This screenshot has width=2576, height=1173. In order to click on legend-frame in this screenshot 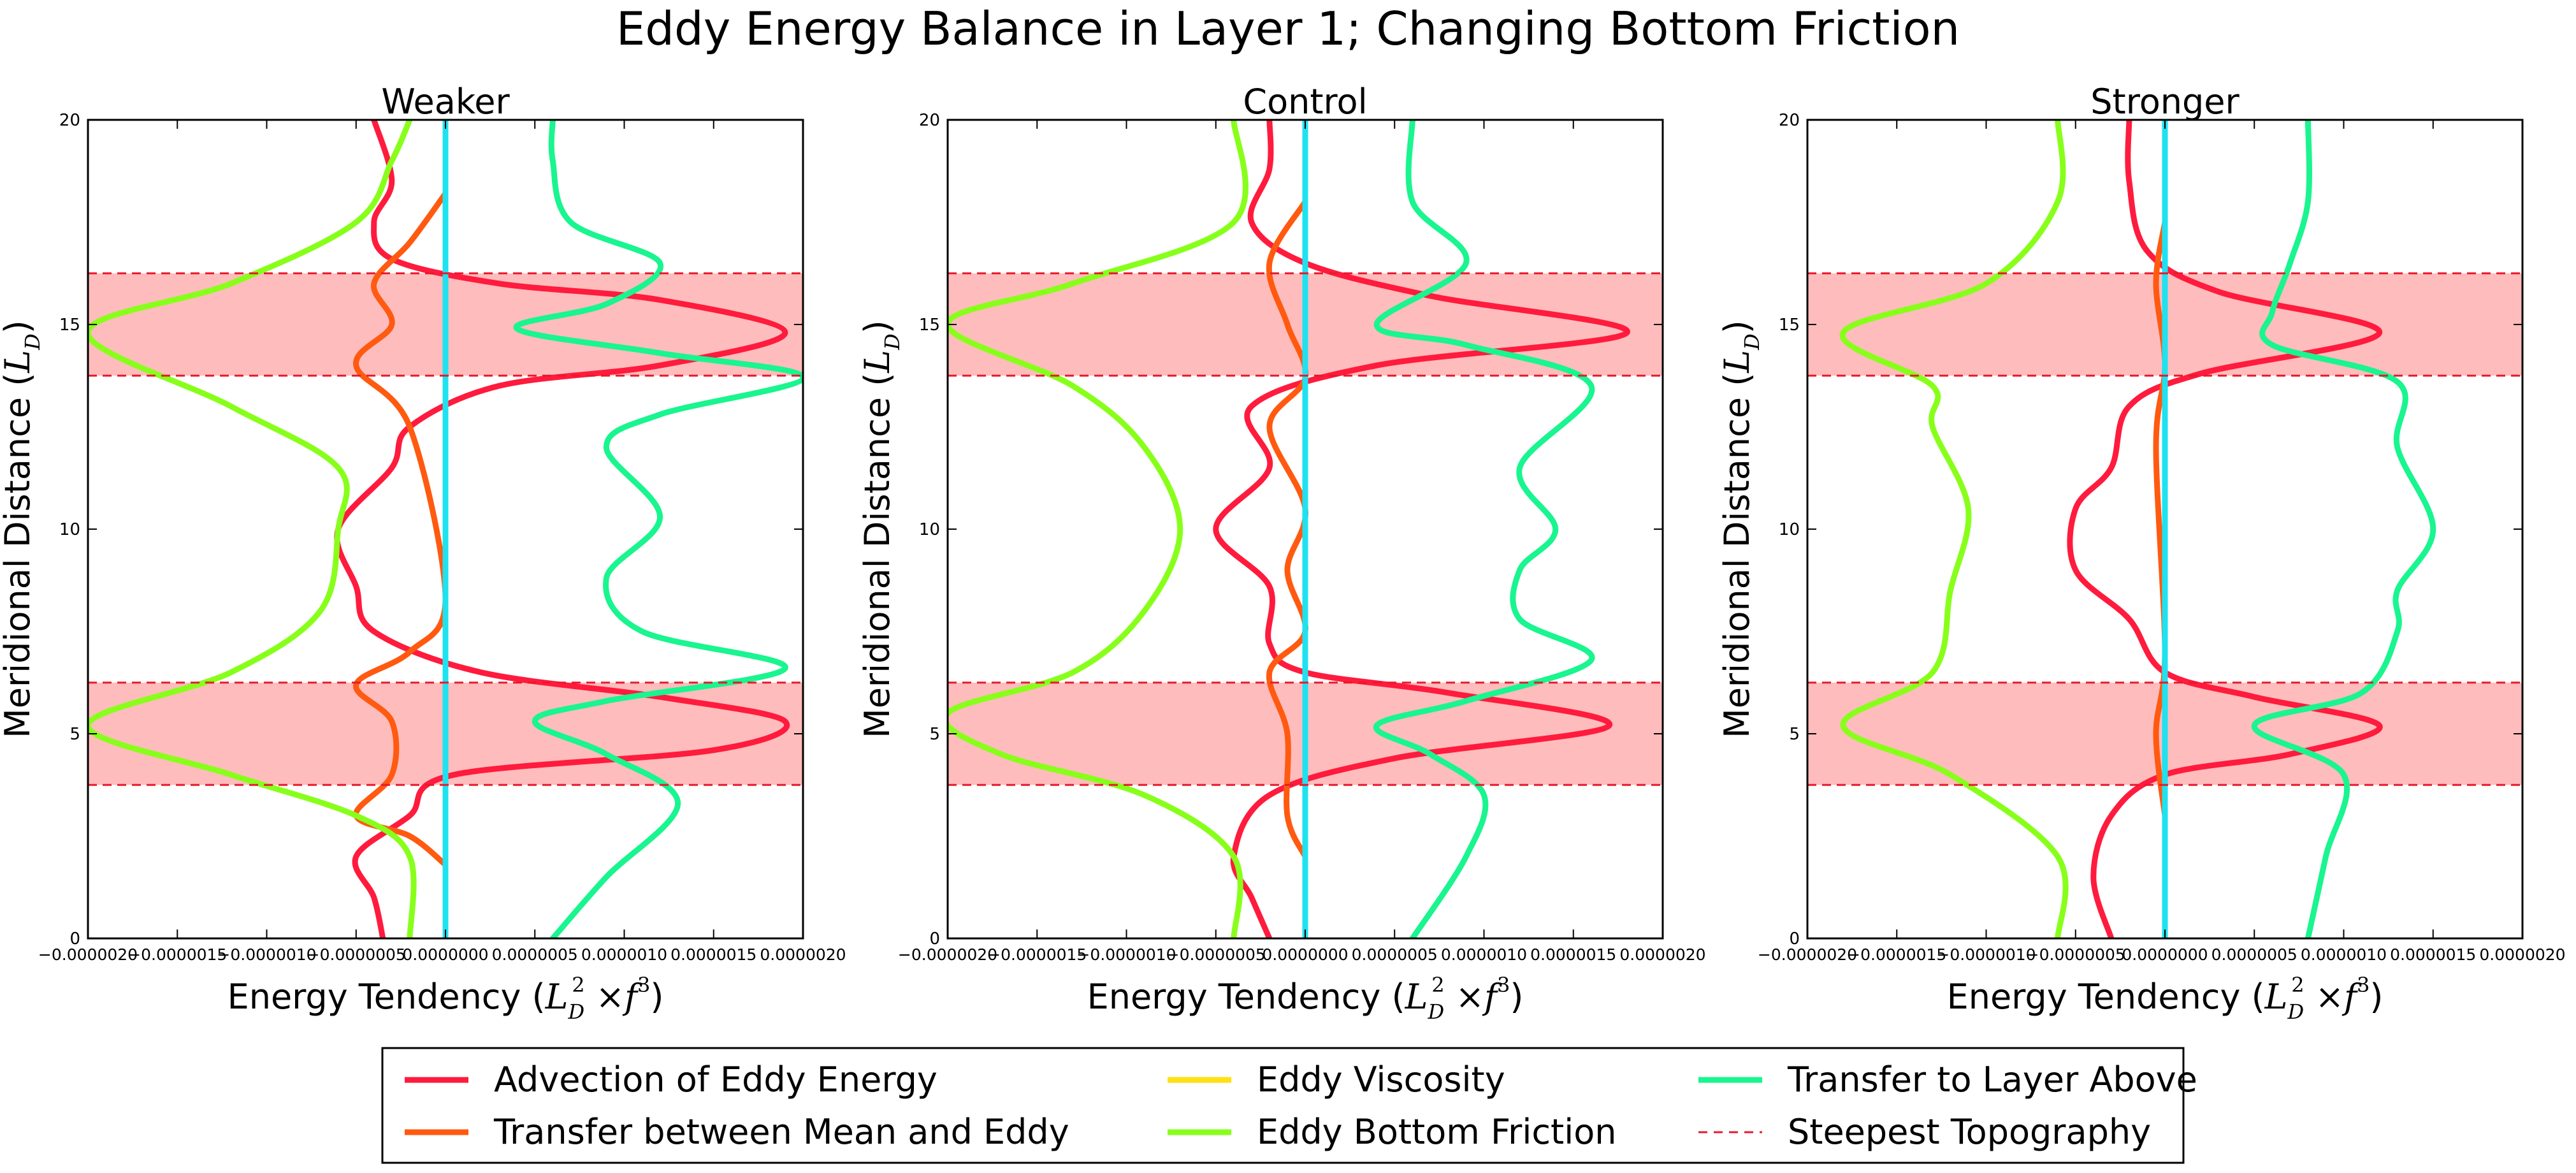, I will do `click(1283, 1105)`.